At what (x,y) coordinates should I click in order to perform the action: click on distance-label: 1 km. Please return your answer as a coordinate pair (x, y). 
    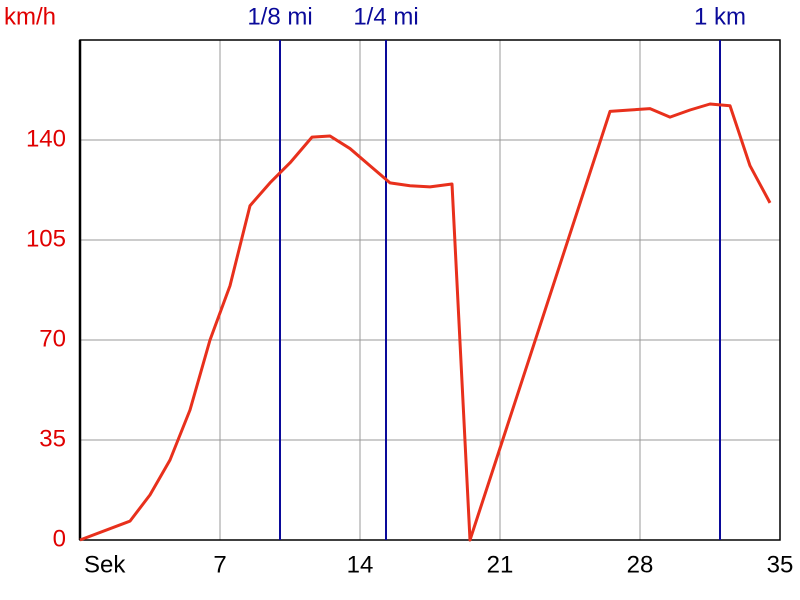
    Looking at the image, I should click on (720, 16).